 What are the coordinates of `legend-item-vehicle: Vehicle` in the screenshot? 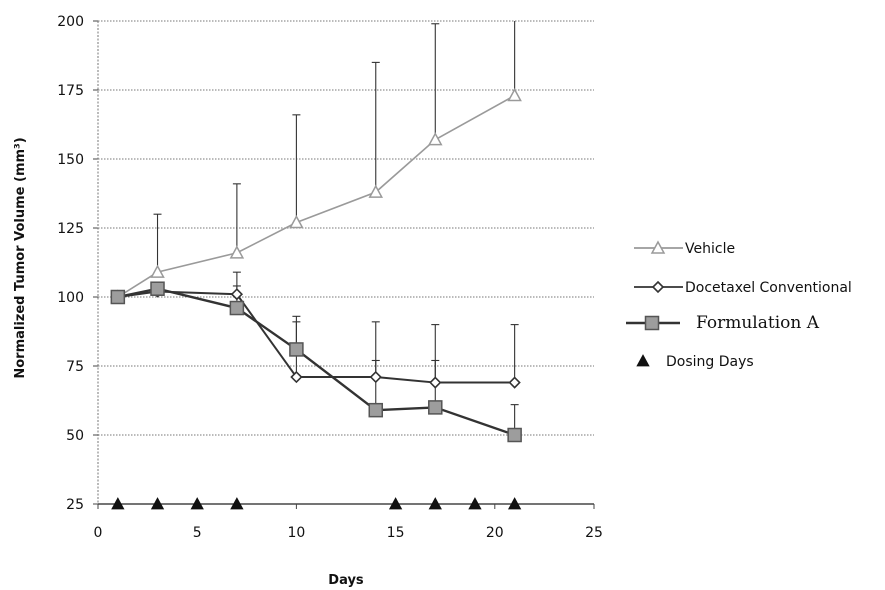 It's located at (684, 249).